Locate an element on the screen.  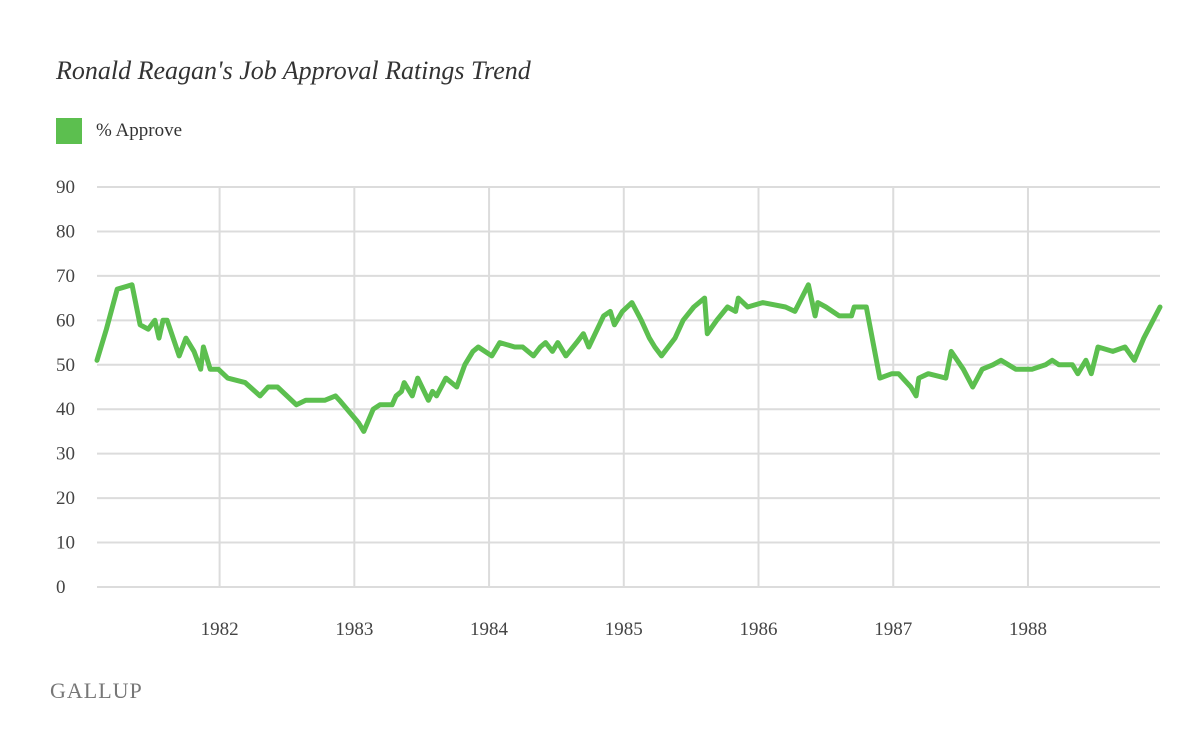
x-tick-label: 1984 is located at coordinates (489, 629).